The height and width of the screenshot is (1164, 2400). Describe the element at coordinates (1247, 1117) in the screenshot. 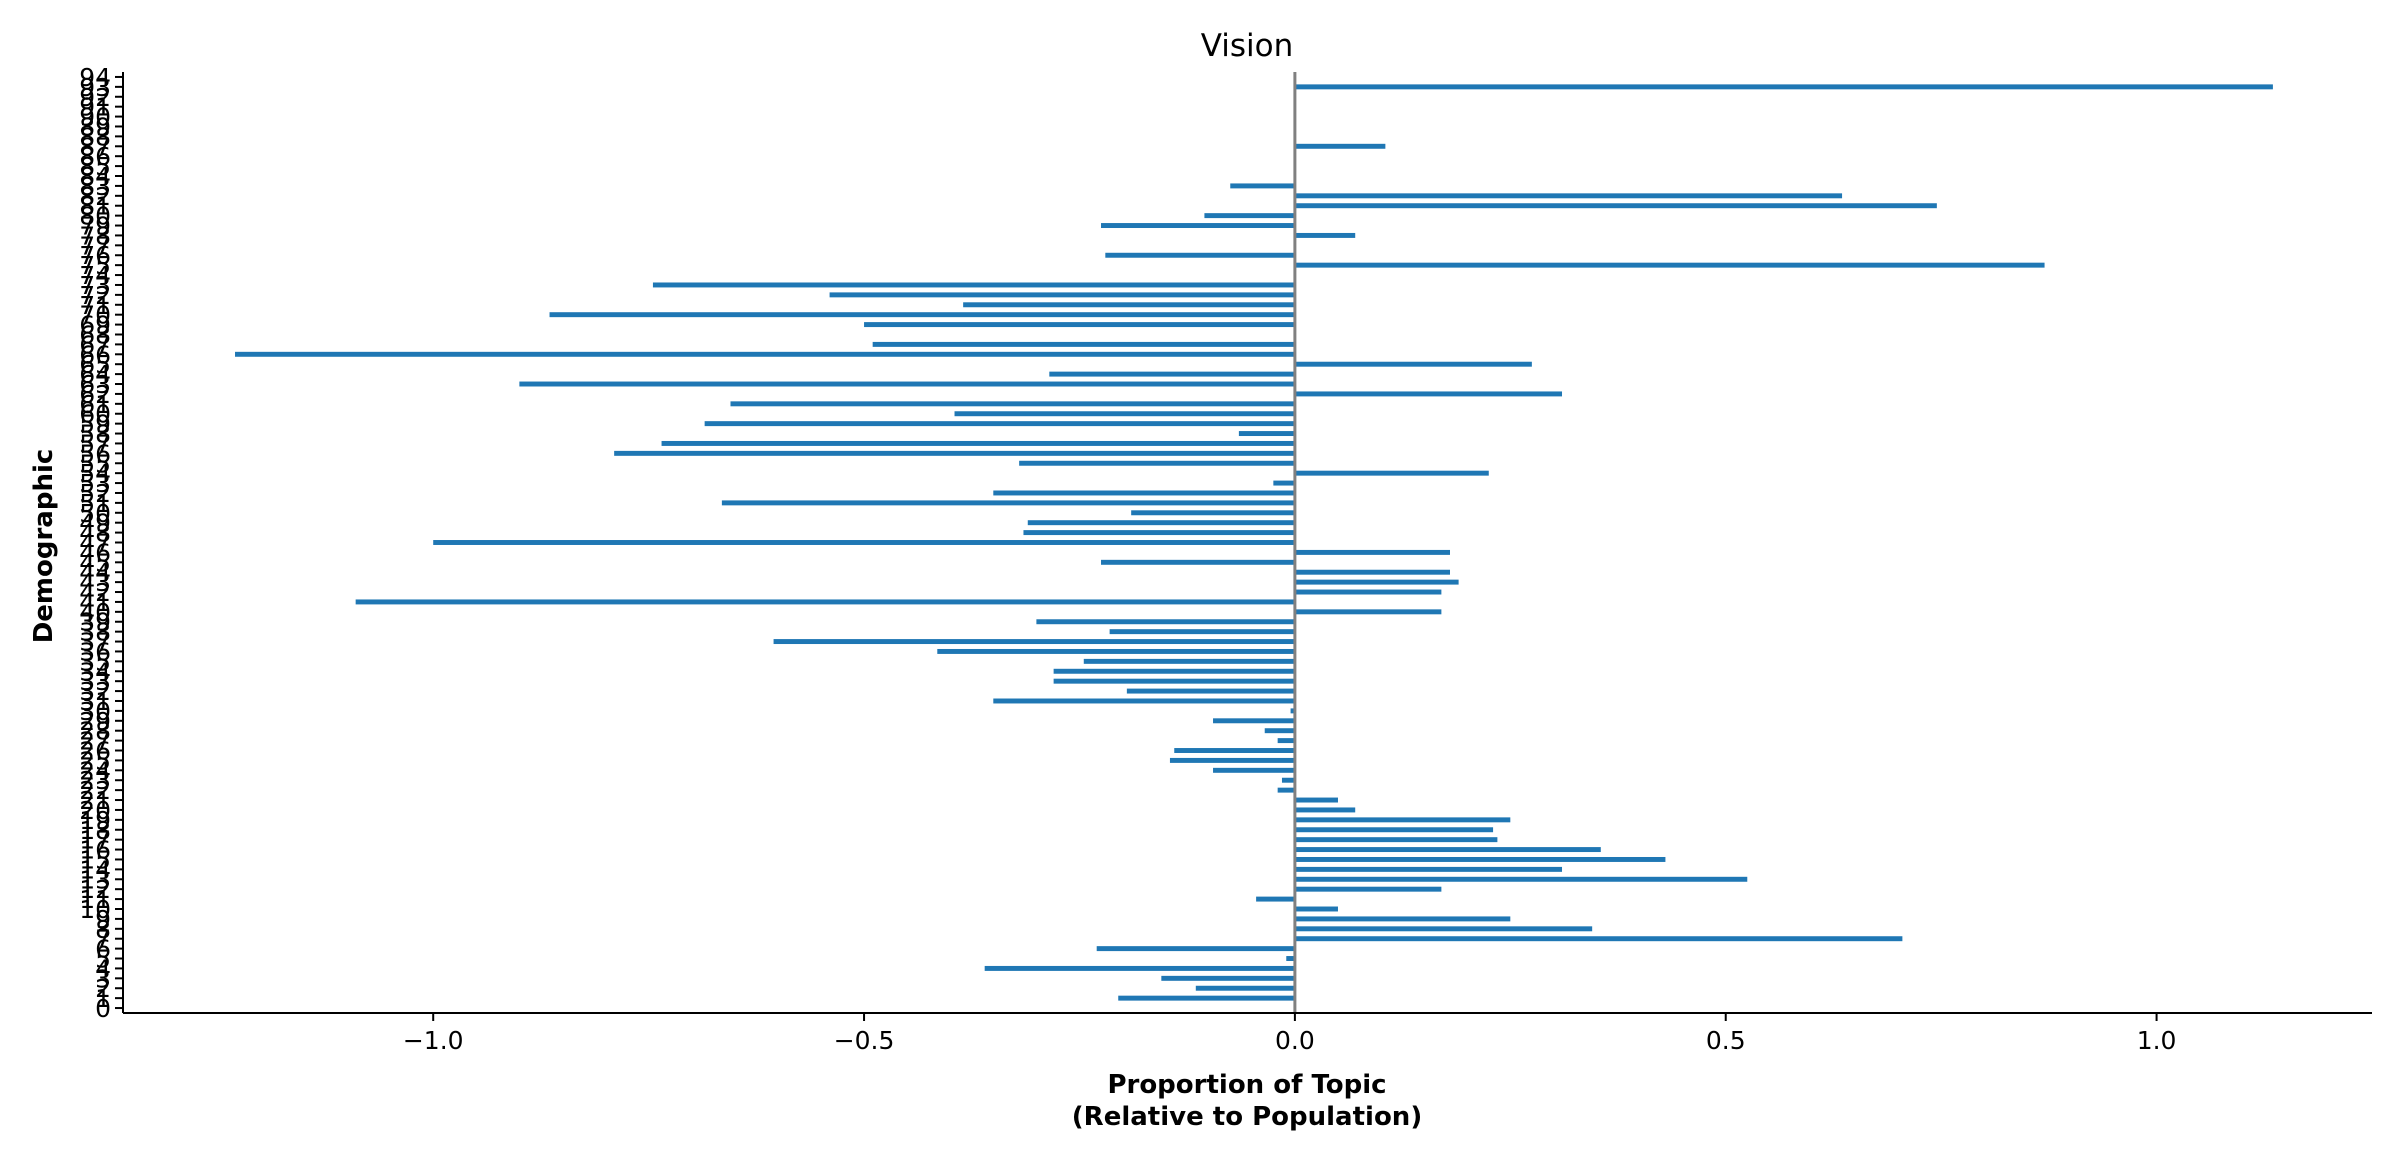

I see `x-axis-label-line2: (Relative to Population)` at that location.